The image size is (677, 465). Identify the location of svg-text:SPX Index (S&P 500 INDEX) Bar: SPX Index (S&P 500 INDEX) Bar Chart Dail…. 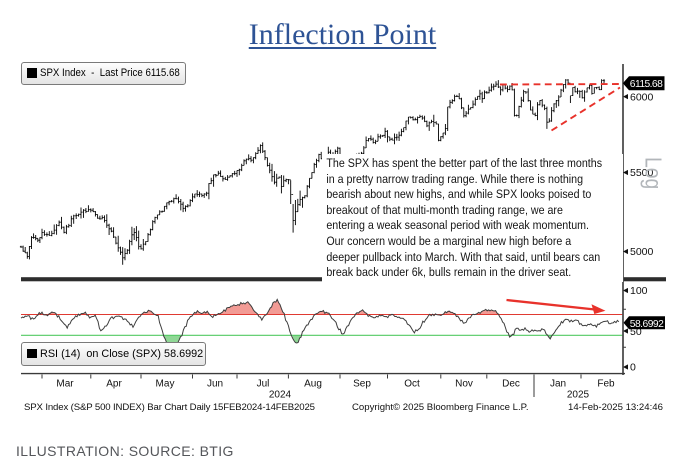
(169, 407).